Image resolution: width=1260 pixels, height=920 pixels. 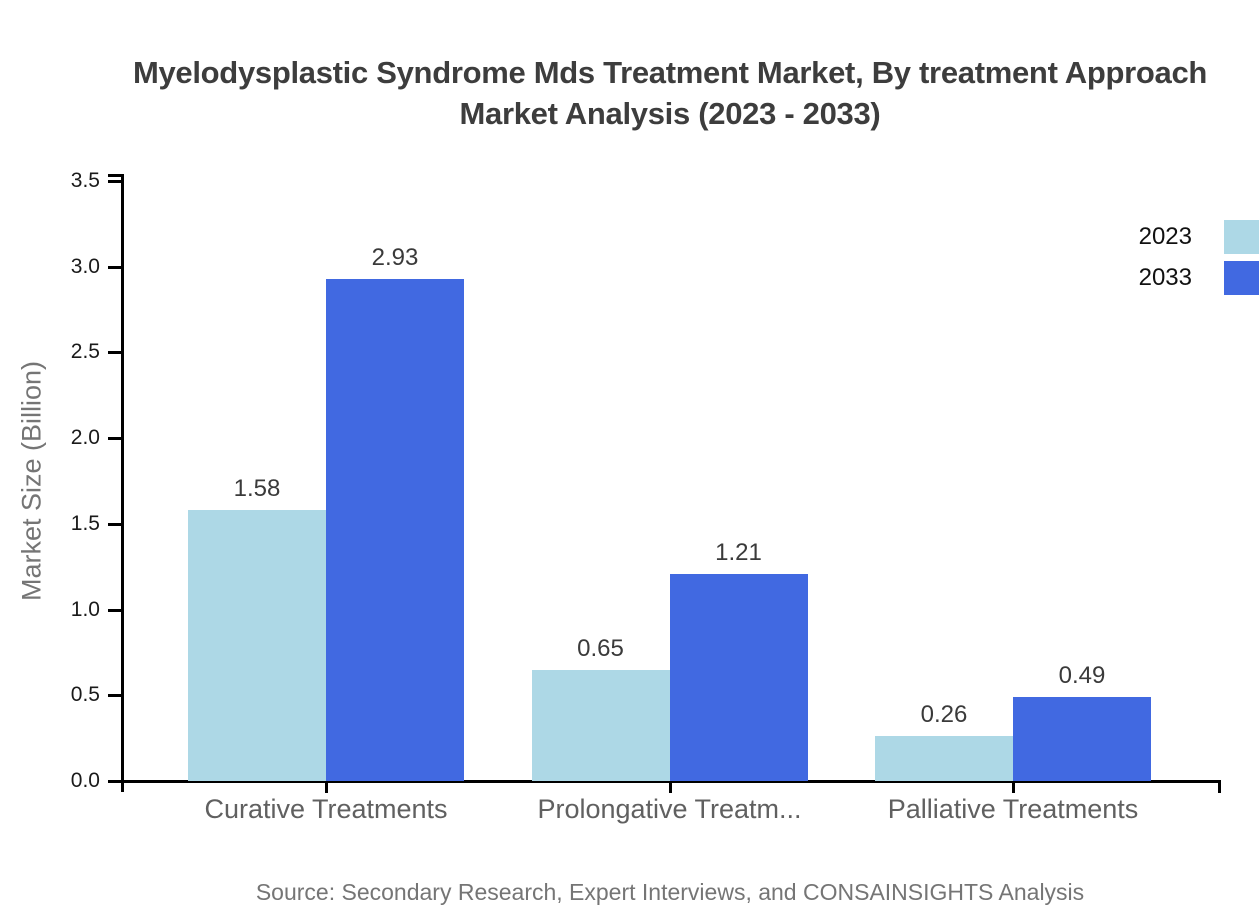 I want to click on legend-swatch-2033, so click(x=1241, y=278).